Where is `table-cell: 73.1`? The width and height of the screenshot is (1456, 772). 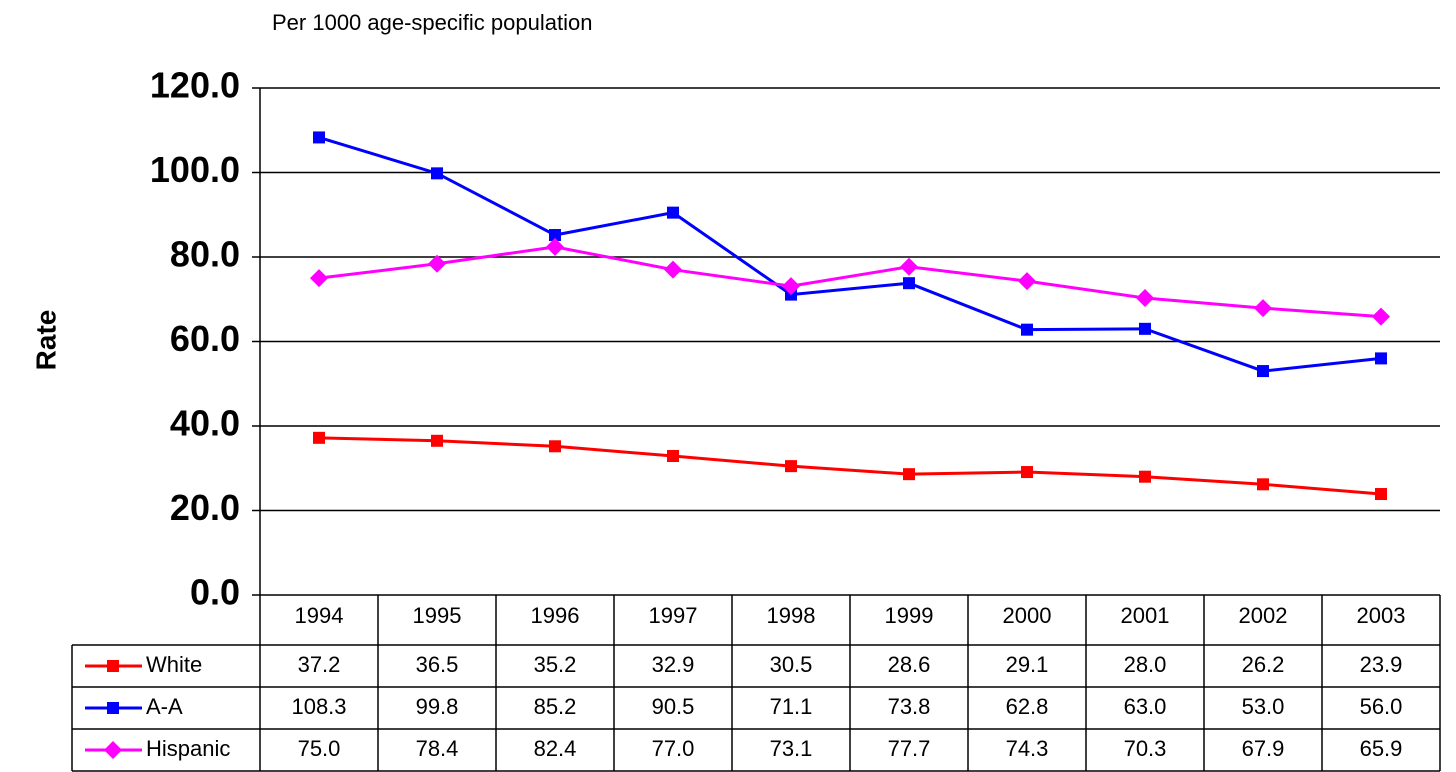
table-cell: 73.1 is located at coordinates (791, 748).